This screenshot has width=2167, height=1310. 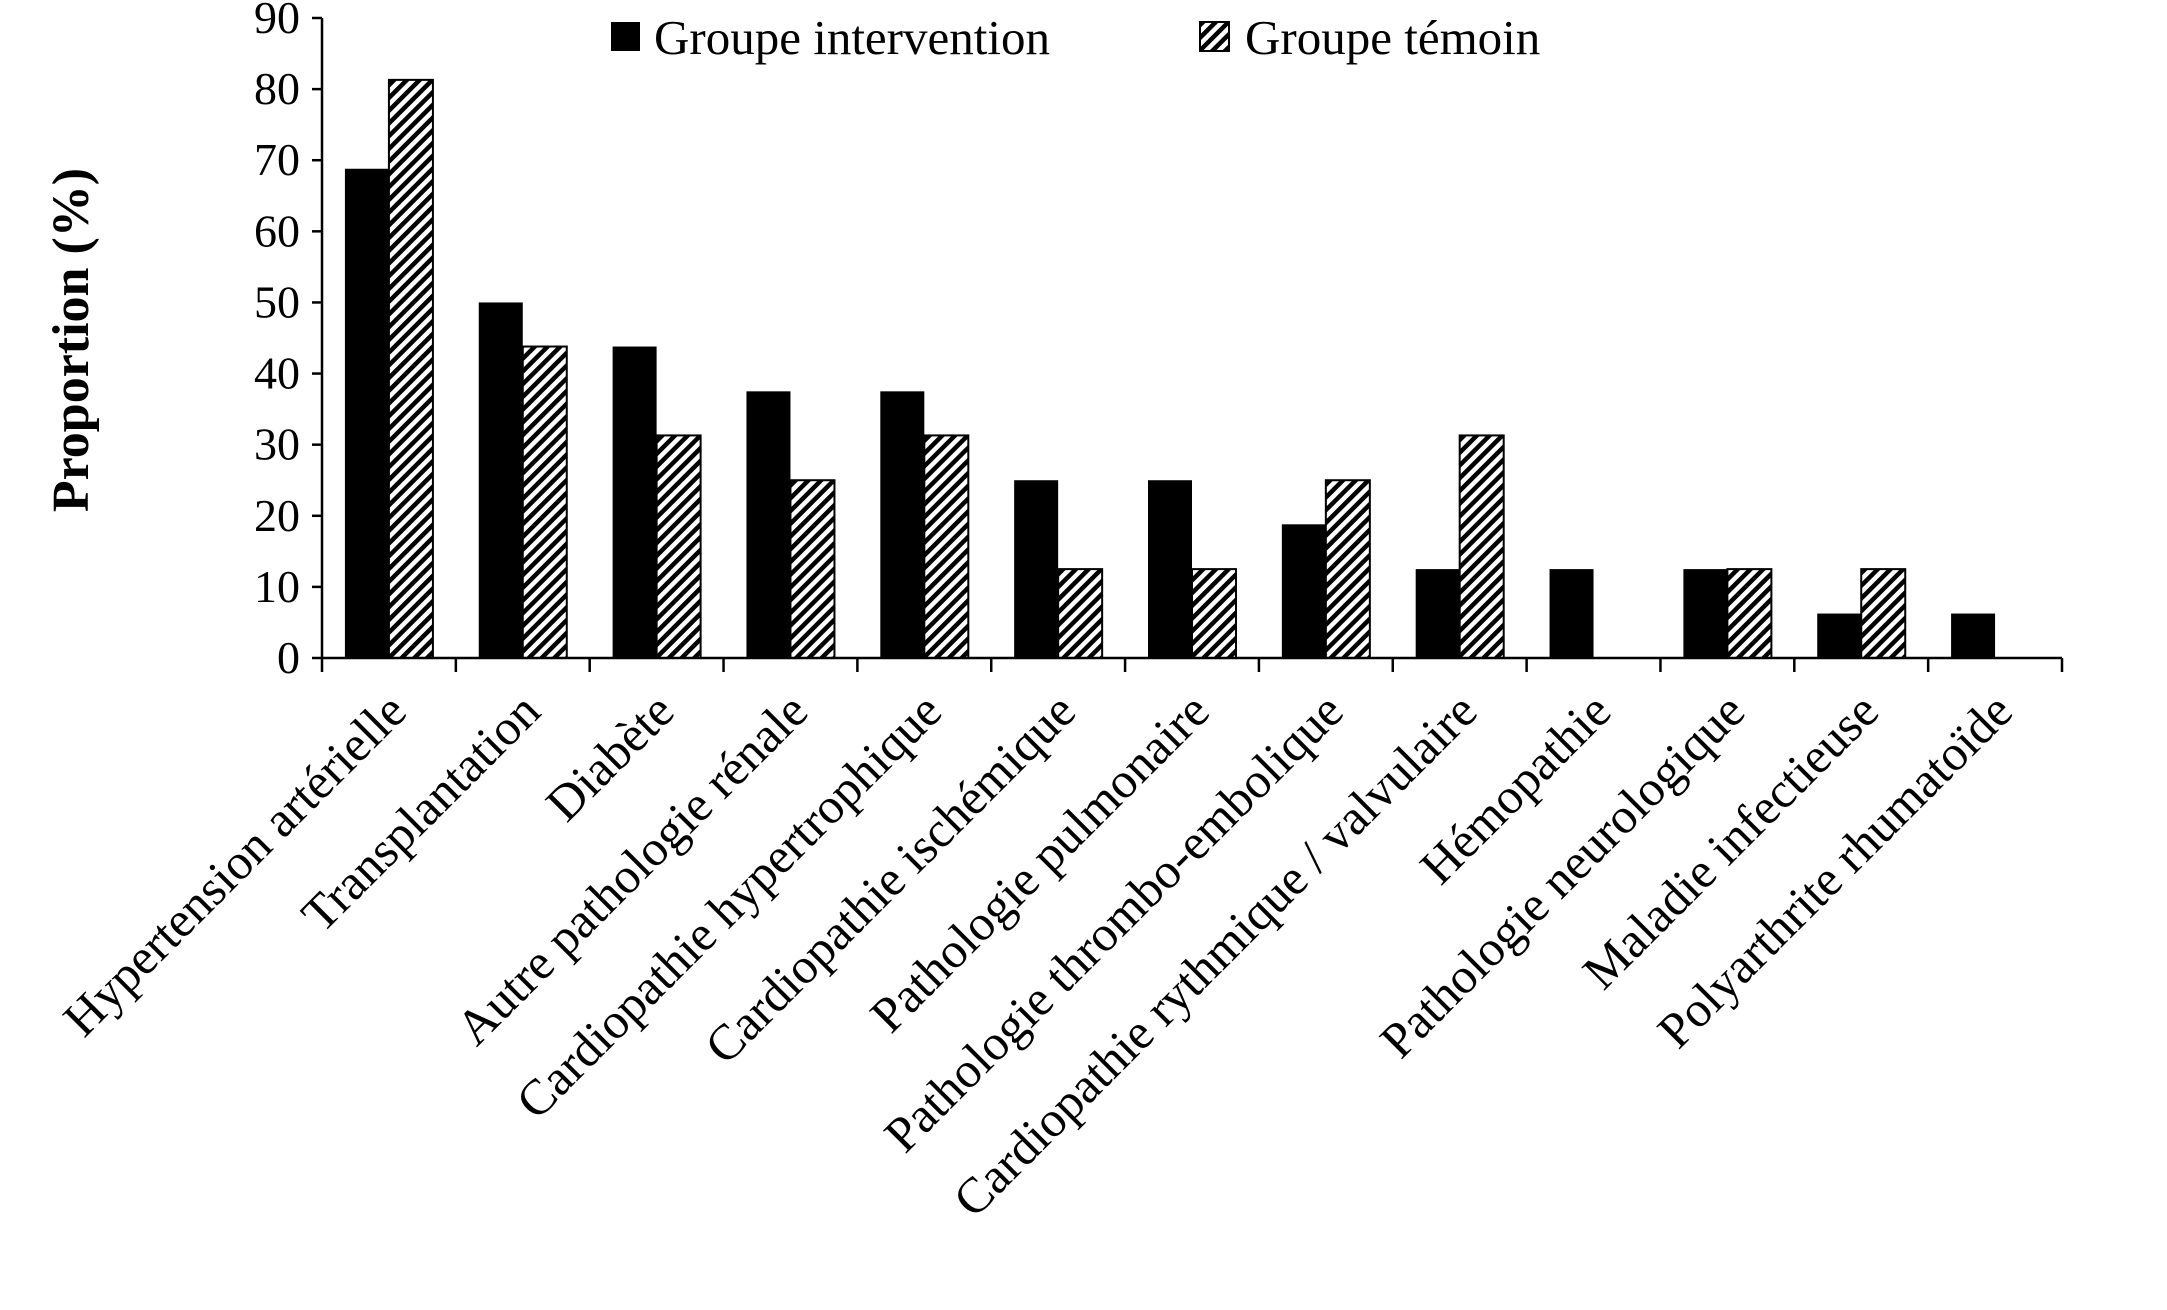 What do you see at coordinates (277, 586) in the screenshot?
I see `y-tick-label: 10` at bounding box center [277, 586].